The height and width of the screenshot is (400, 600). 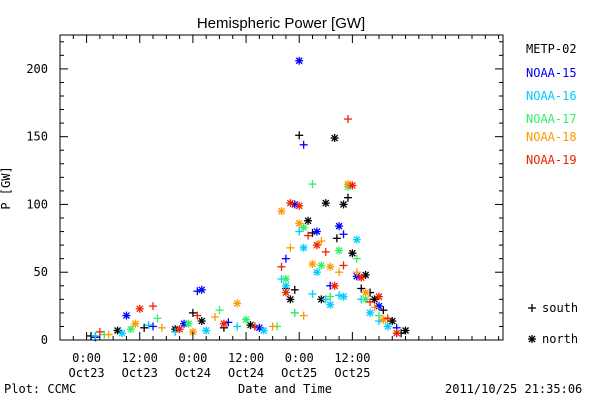 What do you see at coordinates (87, 373) in the screenshot?
I see `x-tick-label-date: Oct23` at bounding box center [87, 373].